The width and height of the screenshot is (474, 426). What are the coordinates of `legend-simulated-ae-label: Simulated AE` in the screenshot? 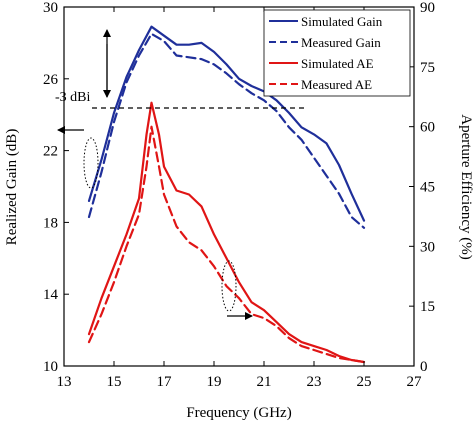 It's located at (337, 63).